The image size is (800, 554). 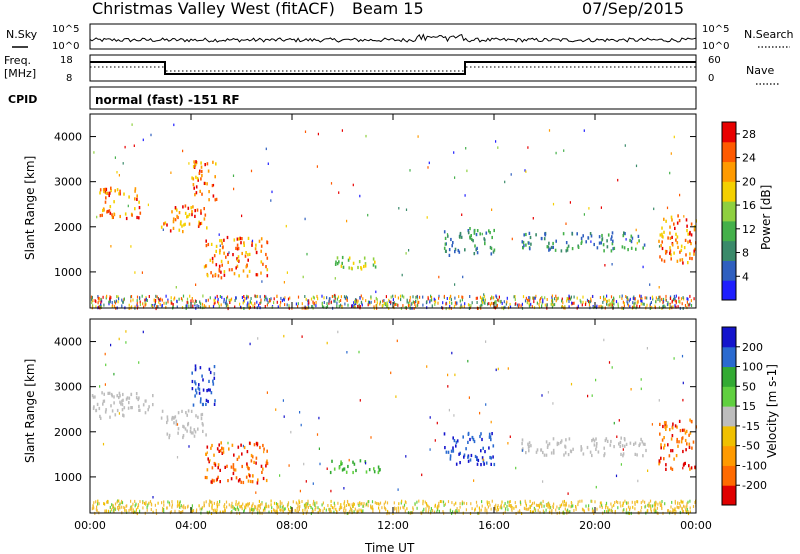 What do you see at coordinates (393, 525) in the screenshot?
I see `xtick-label: 12:00` at bounding box center [393, 525].